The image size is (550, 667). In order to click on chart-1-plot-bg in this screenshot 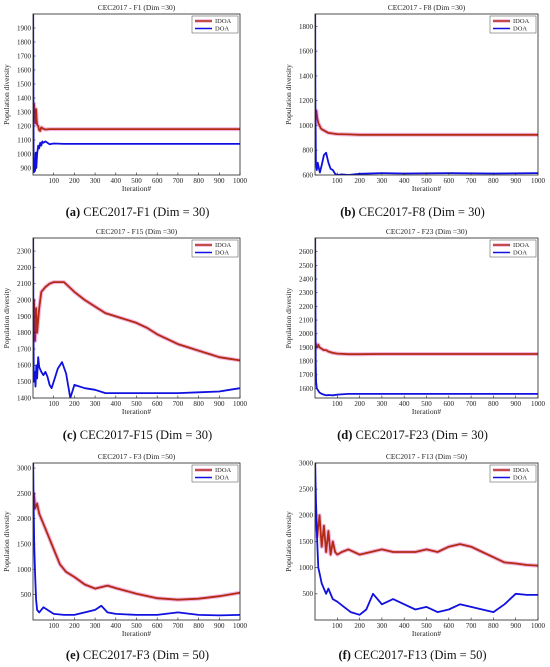, I will do `click(426, 94)`.